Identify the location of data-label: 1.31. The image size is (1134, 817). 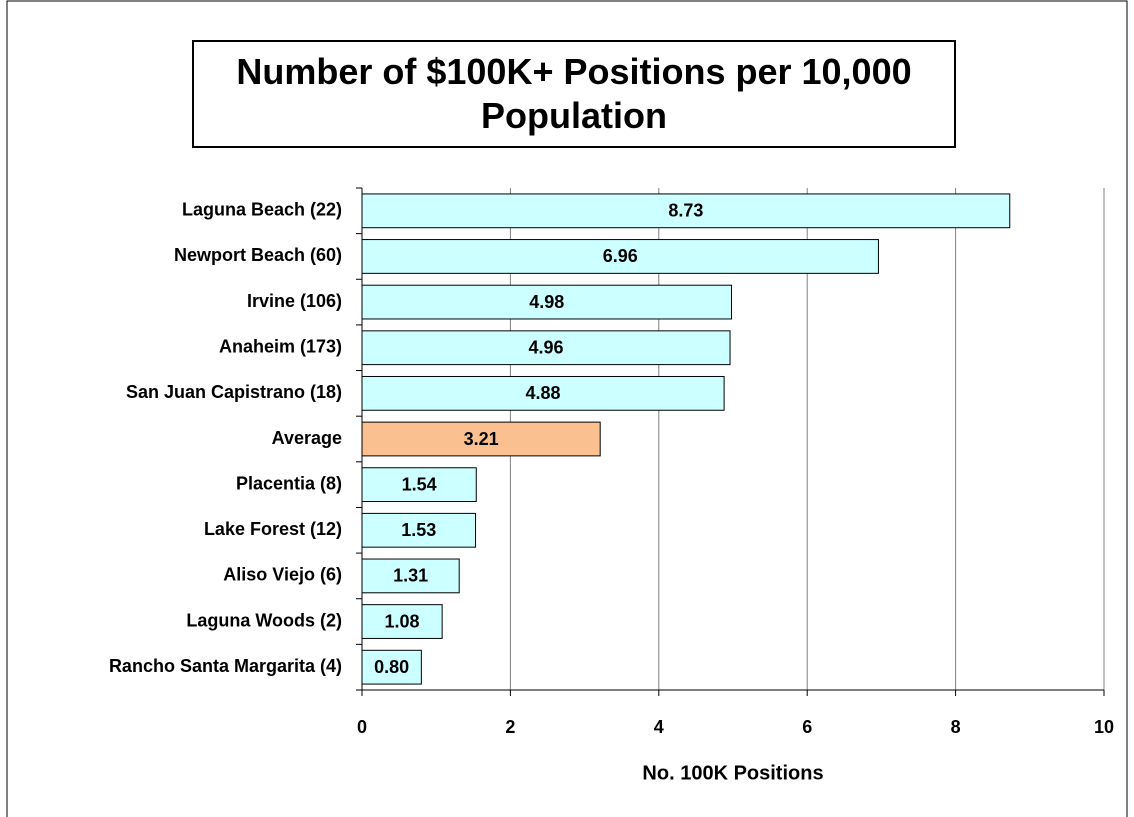
(410, 576).